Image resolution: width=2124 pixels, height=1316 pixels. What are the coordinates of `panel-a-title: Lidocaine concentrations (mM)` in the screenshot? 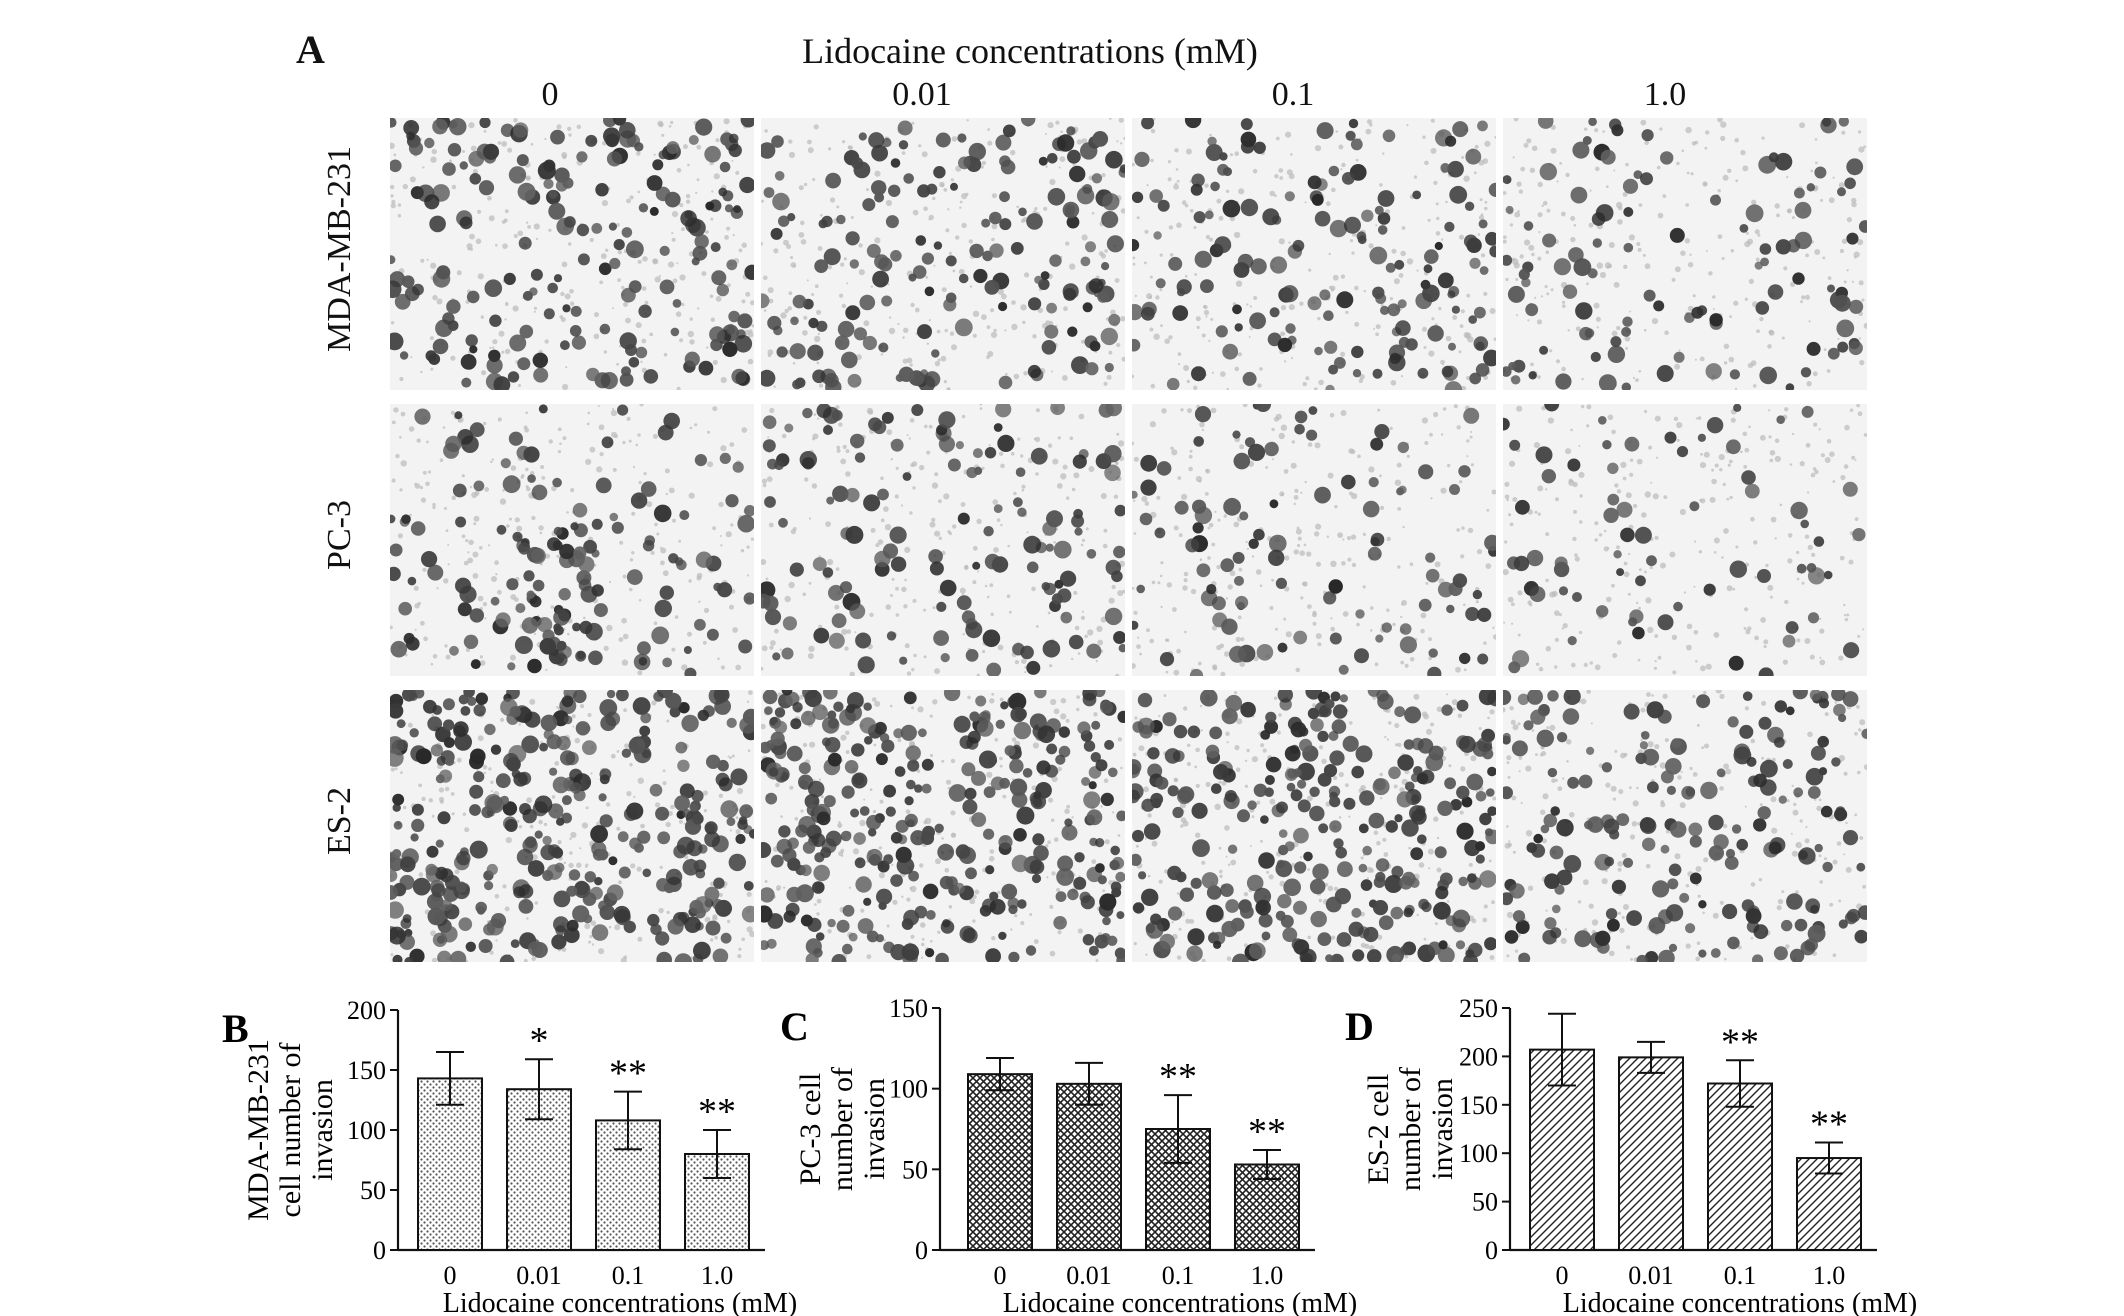 It's located at (1030, 51).